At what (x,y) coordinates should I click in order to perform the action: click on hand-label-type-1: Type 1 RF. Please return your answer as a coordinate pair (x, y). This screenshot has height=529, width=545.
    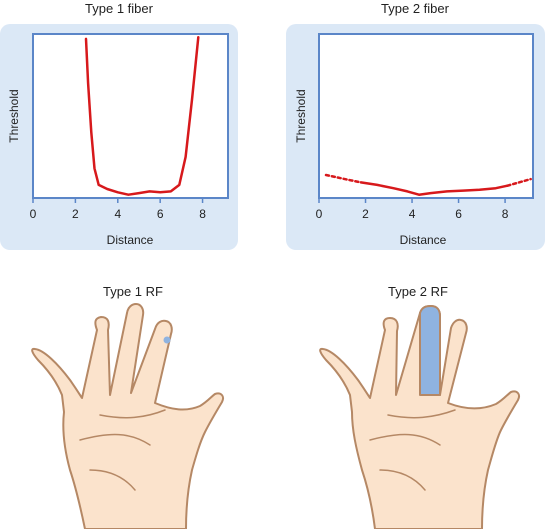
    Looking at the image, I should click on (133, 291).